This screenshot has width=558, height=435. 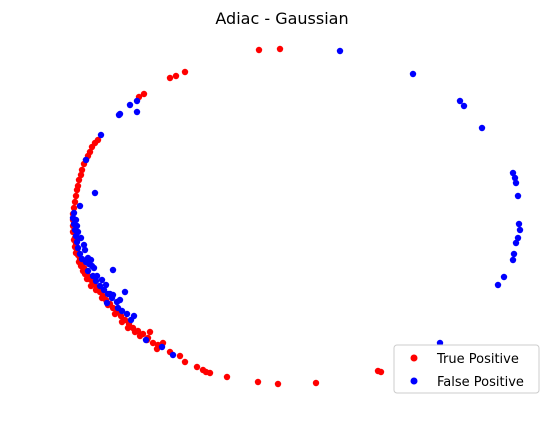 I want to click on legend-label-true-positive: True Positive, so click(x=477, y=359).